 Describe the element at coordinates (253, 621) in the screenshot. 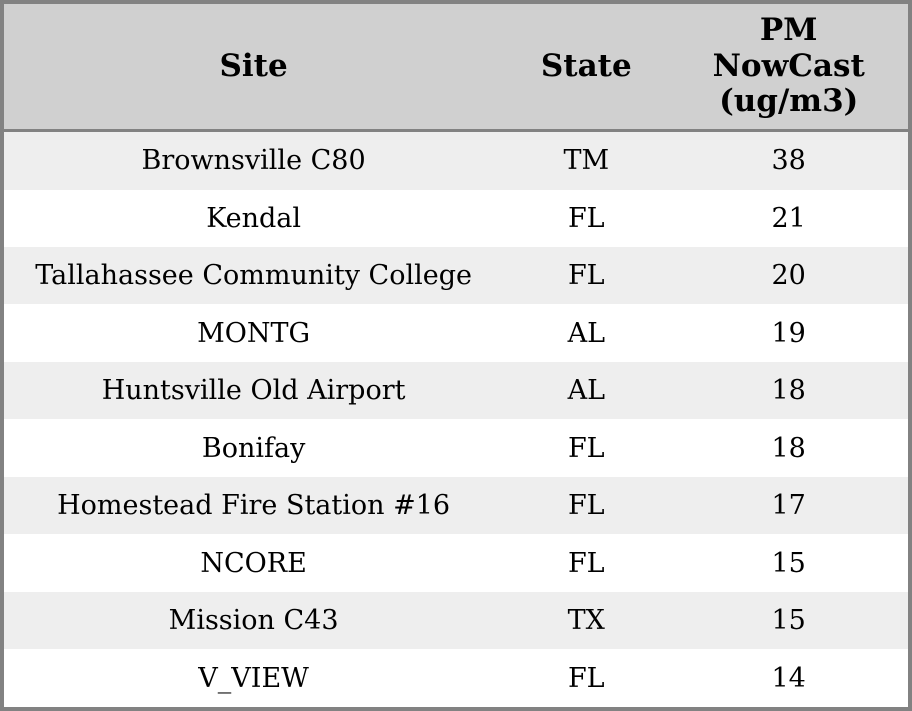

I see `site-cell: Mission C43` at that location.